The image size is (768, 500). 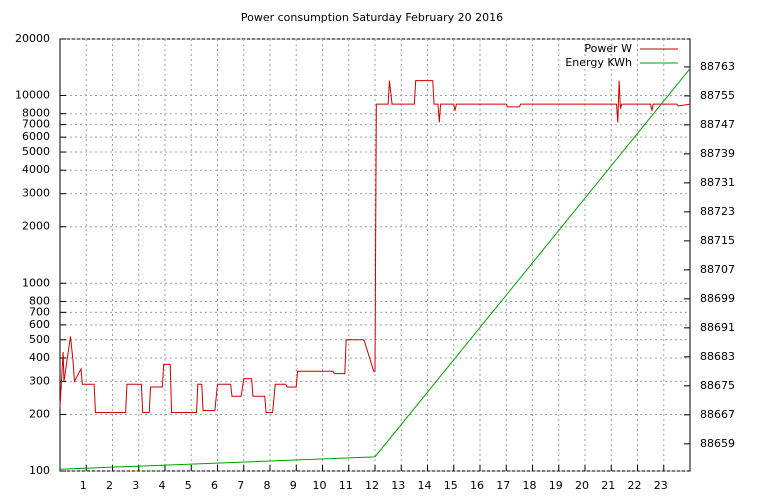 I want to click on y-tick-label: 600, so click(x=39, y=324).